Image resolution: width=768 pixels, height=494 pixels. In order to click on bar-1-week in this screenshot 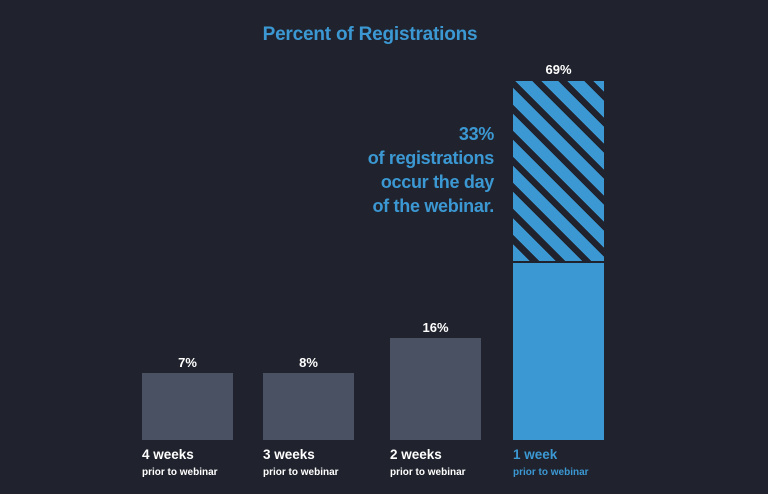, I will do `click(558, 260)`.